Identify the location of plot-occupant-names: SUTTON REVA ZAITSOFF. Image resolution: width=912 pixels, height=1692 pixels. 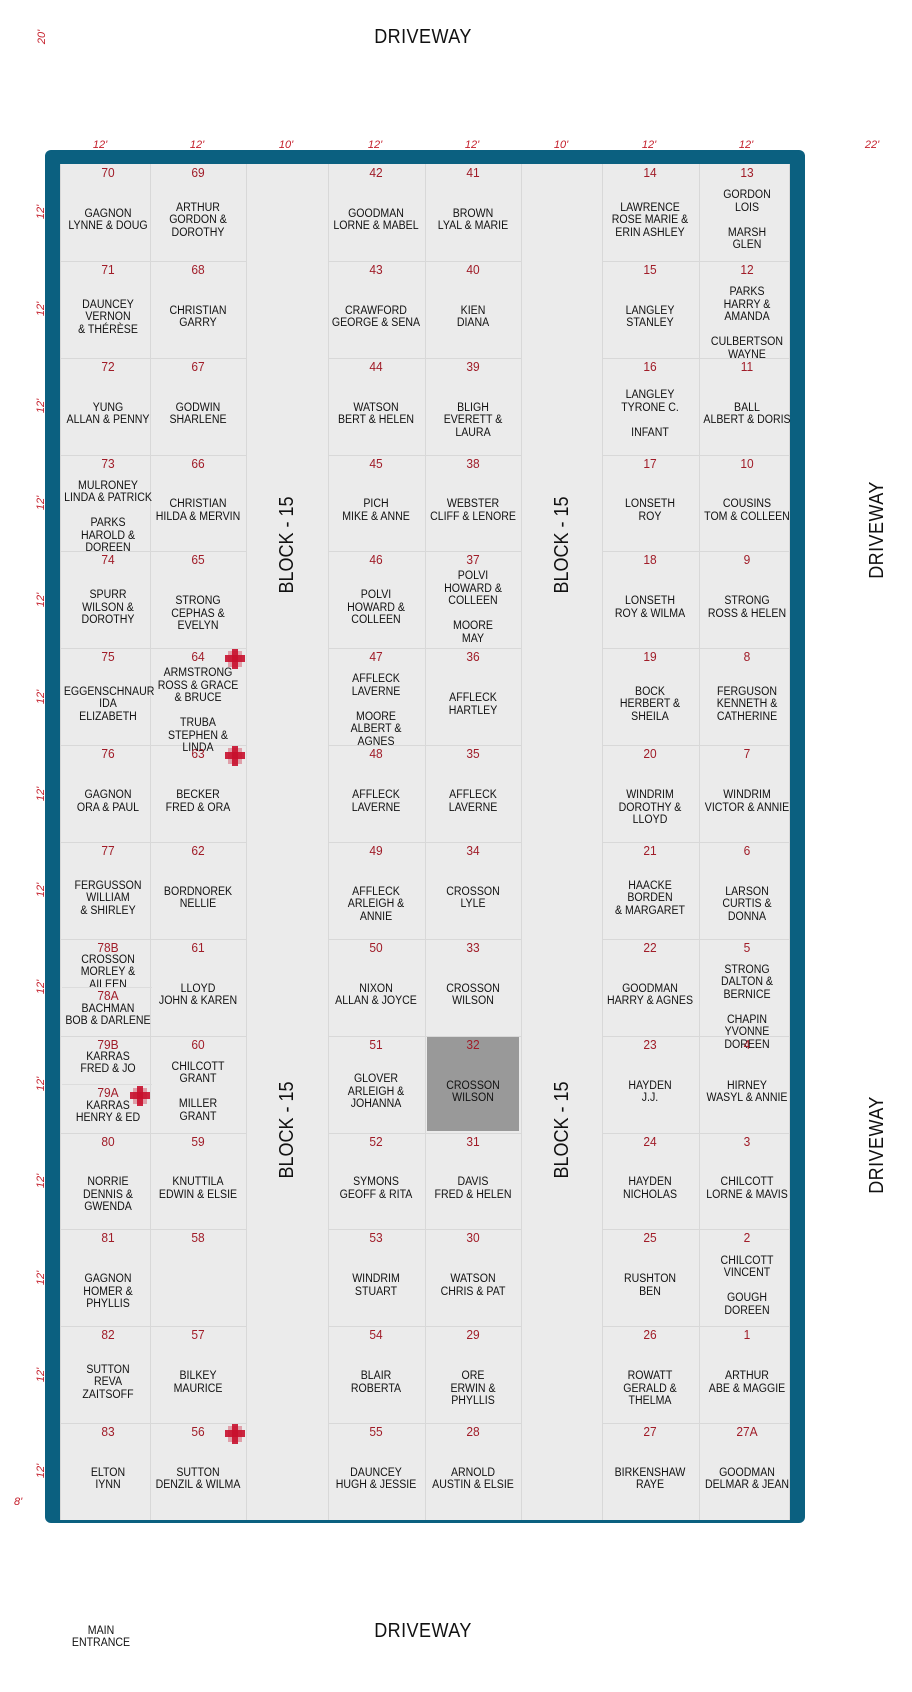
(108, 1382).